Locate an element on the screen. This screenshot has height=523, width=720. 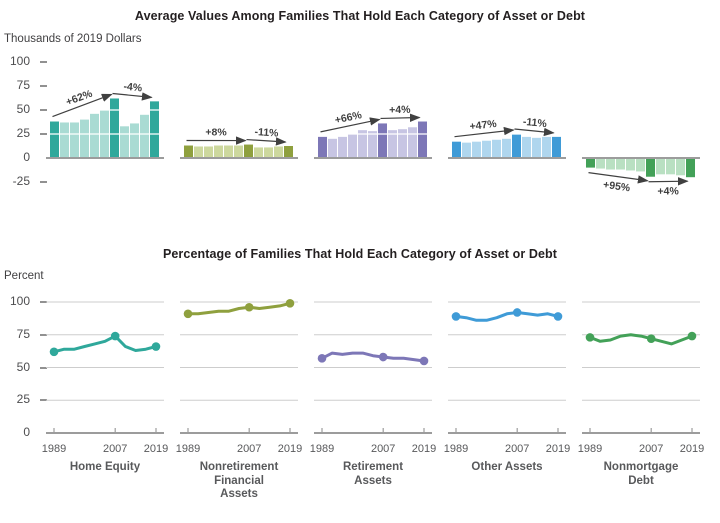
line-panel-nonmortgage-debt: 1989 2007 2019 Nonmortgage Debt is located at coordinates (641, 409).